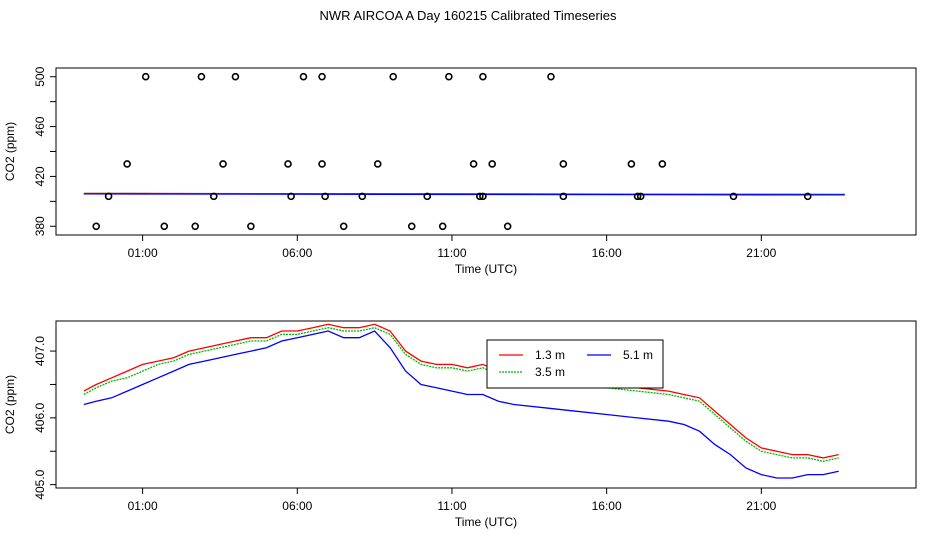  I want to click on legend-label: 1.3 m, so click(550, 355).